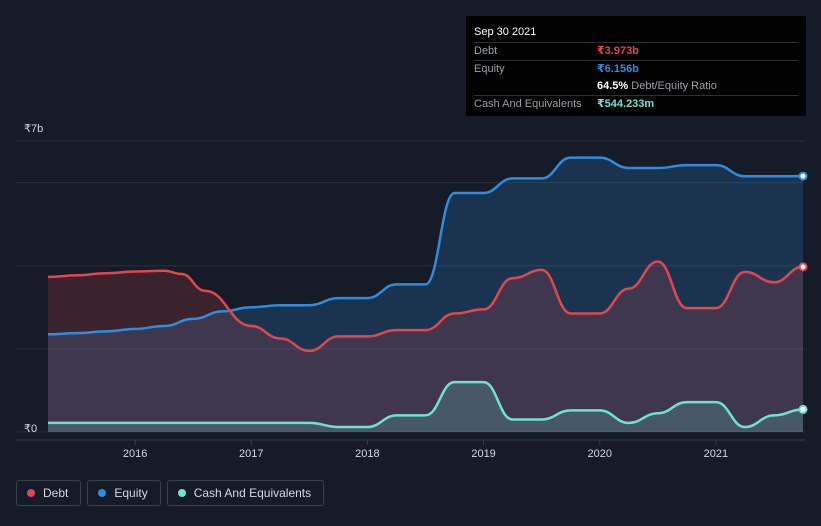 The image size is (821, 526). What do you see at coordinates (251, 454) in the screenshot?
I see `x-tick-label-2017: 2017` at bounding box center [251, 454].